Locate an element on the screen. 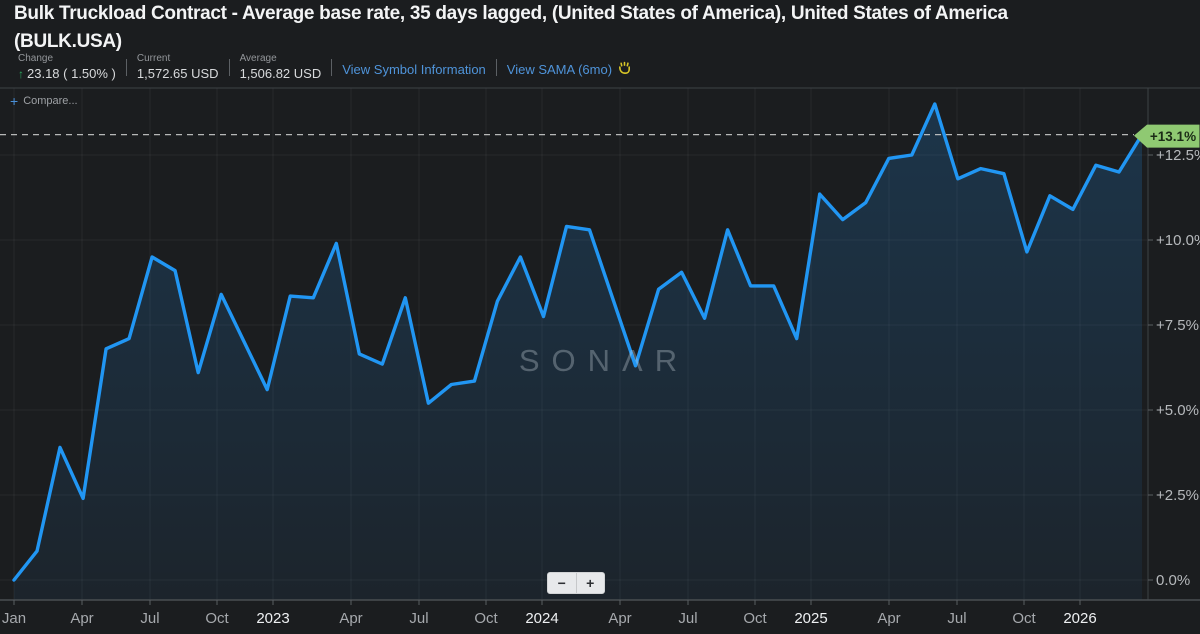 This screenshot has height=634, width=1200. y-axis-label: +12.5% is located at coordinates (1178, 155).